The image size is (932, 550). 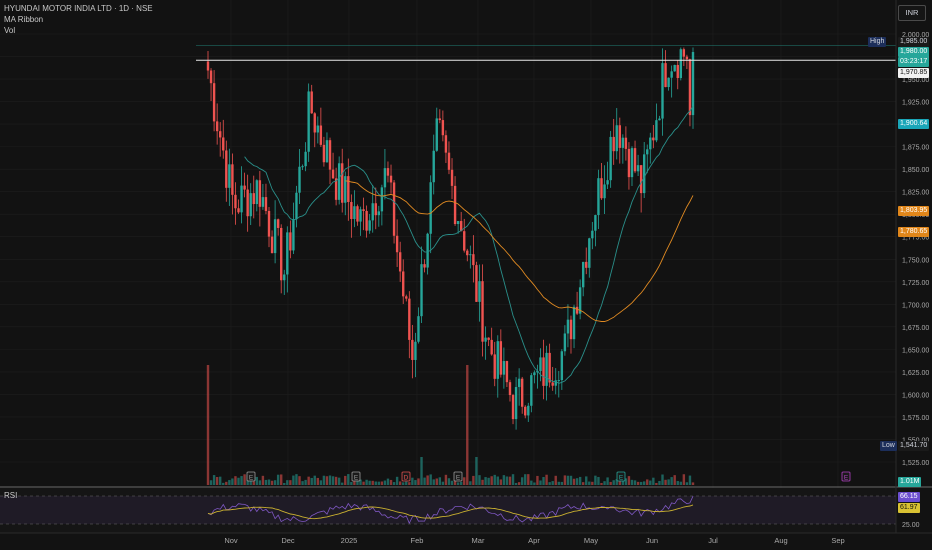 I want to click on time-axis-label: Nov, so click(x=231, y=540).